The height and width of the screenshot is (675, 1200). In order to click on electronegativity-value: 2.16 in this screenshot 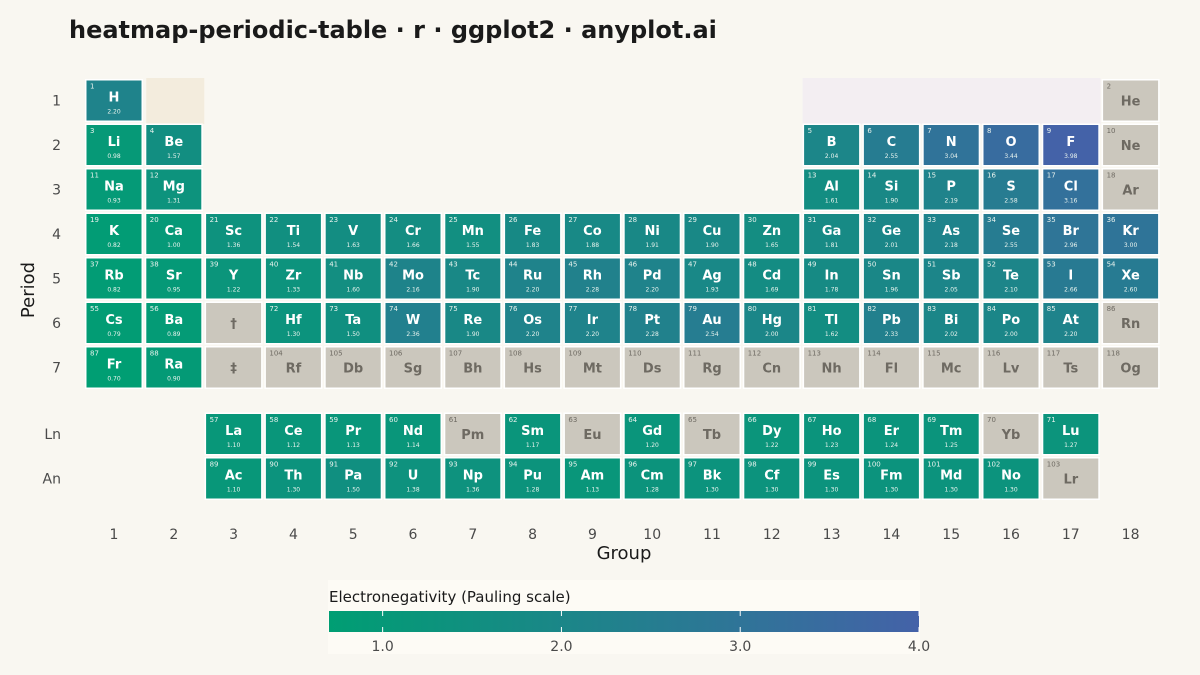, I will do `click(413, 290)`.